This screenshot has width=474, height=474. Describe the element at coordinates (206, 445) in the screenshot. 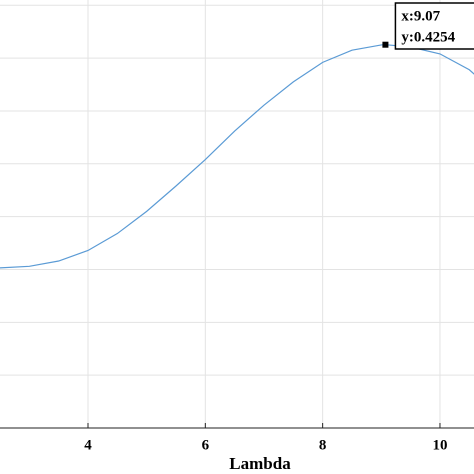

I see `x-tick-label: 6` at that location.